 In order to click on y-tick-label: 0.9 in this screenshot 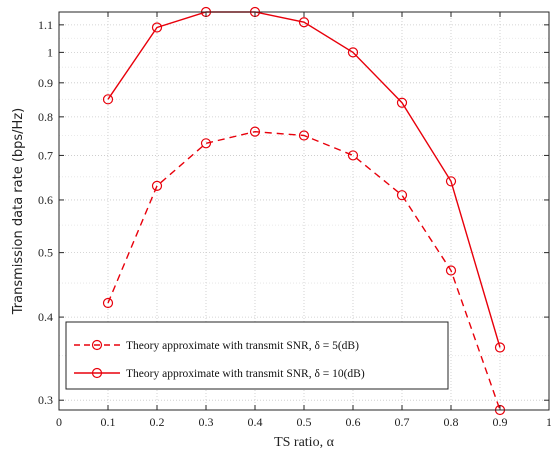, I will do `click(45, 83)`.